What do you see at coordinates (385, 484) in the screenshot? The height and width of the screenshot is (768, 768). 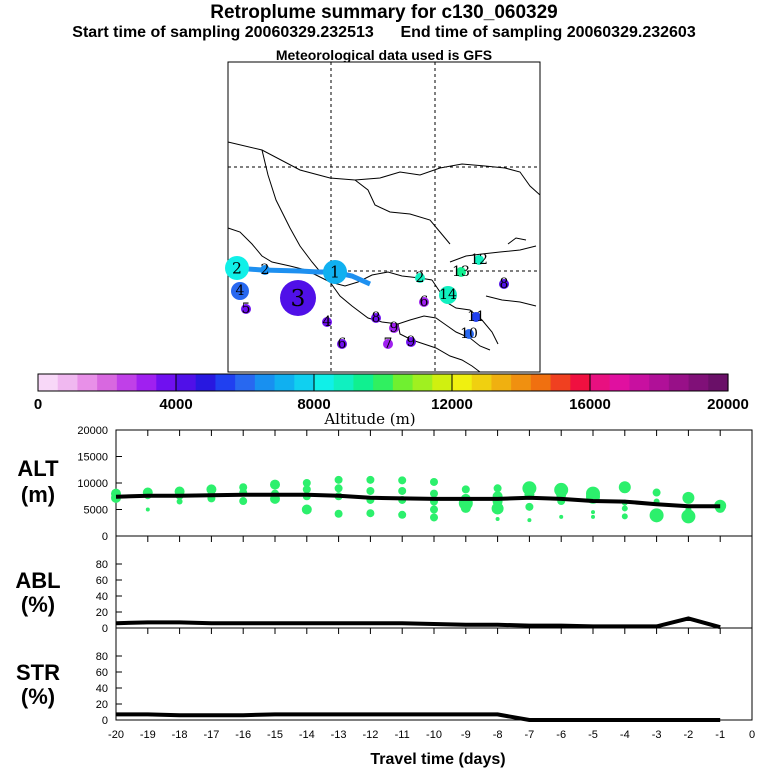 I see `panel-alt: 0 5000 10000 15000 20000 ALT(m)` at bounding box center [385, 484].